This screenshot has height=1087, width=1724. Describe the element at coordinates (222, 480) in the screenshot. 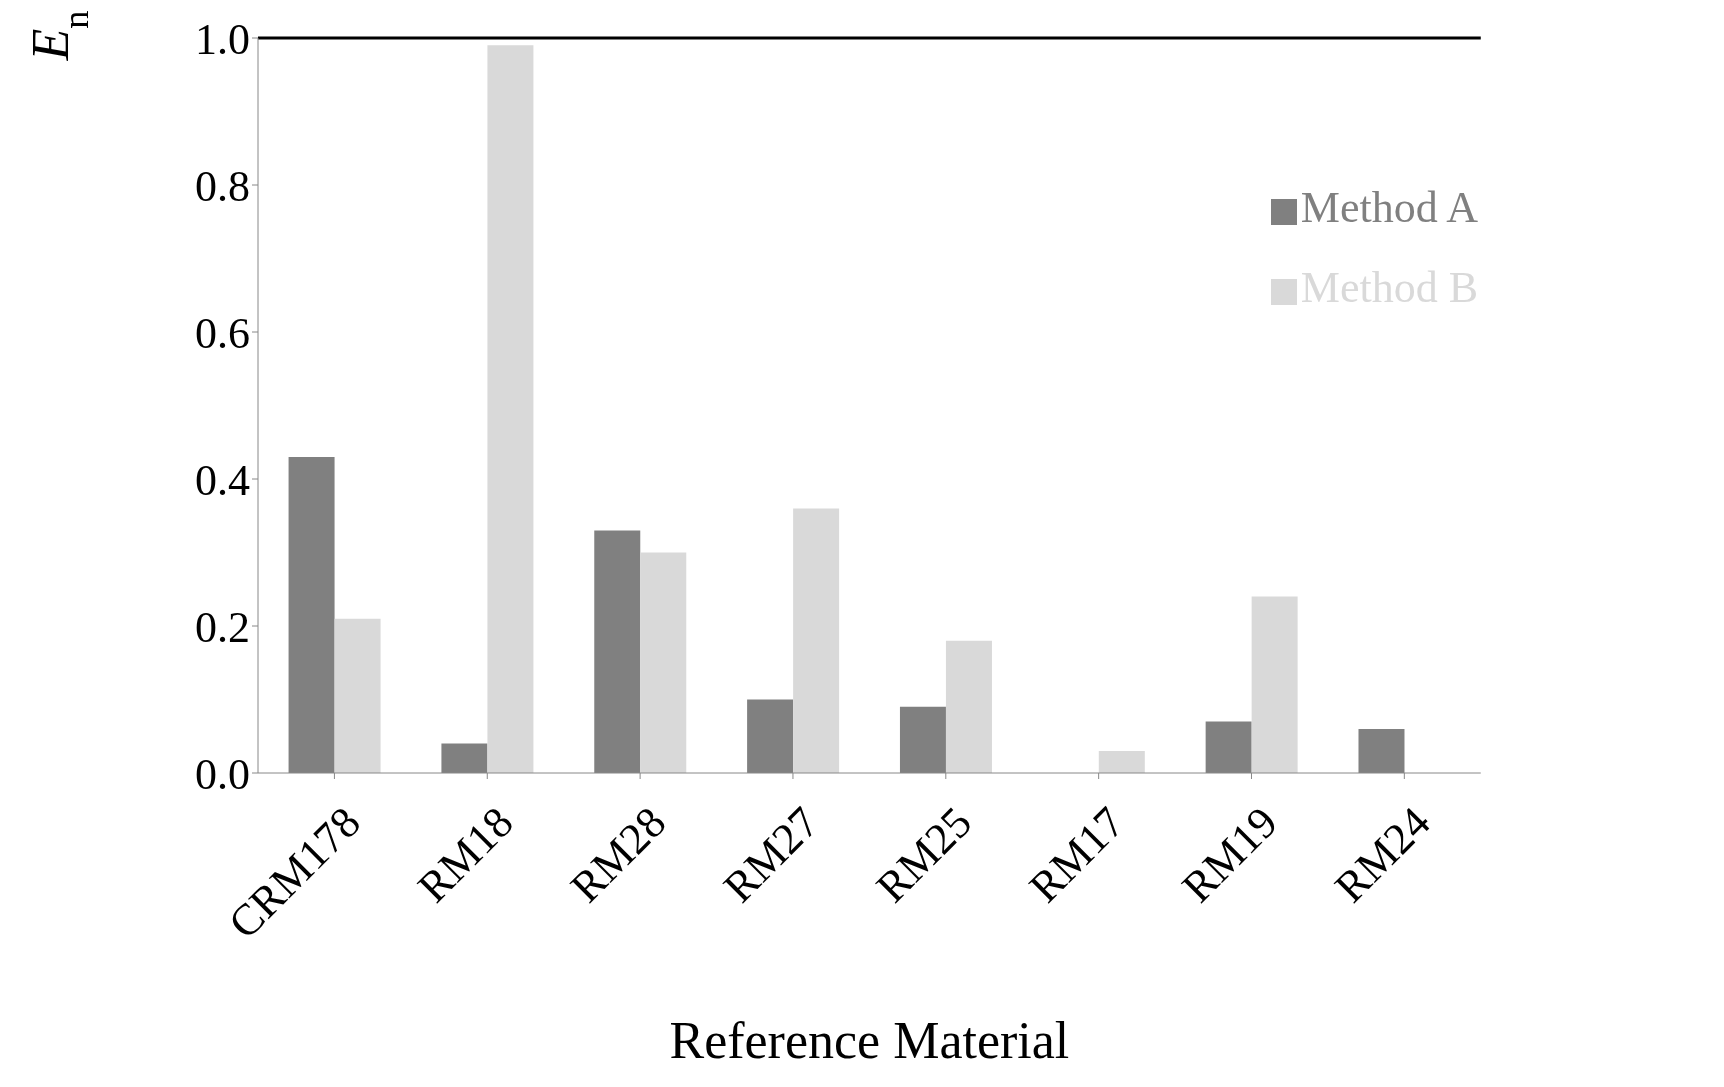

I see `y-tick-label: 0.4` at that location.